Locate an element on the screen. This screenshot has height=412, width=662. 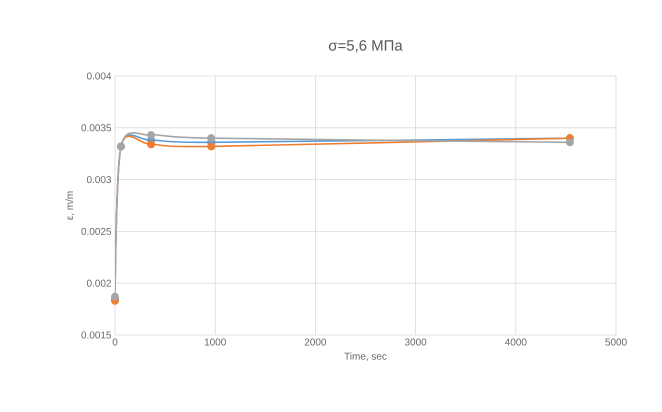
y-tick-label: 0.0035 is located at coordinates (96, 128).